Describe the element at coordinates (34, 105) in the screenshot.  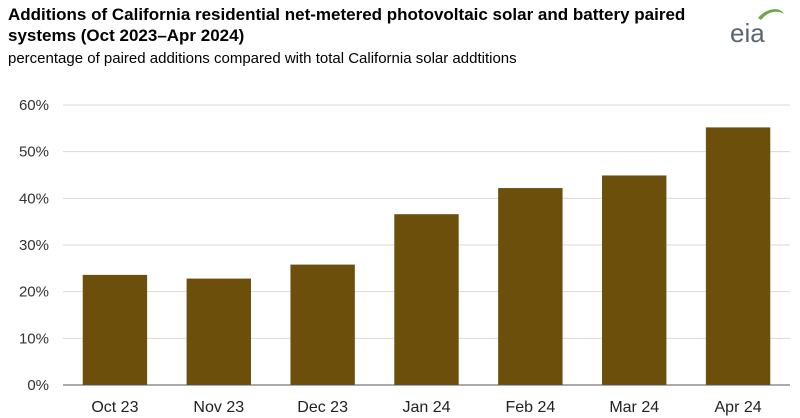
I see `y-tick-label: 60%` at that location.